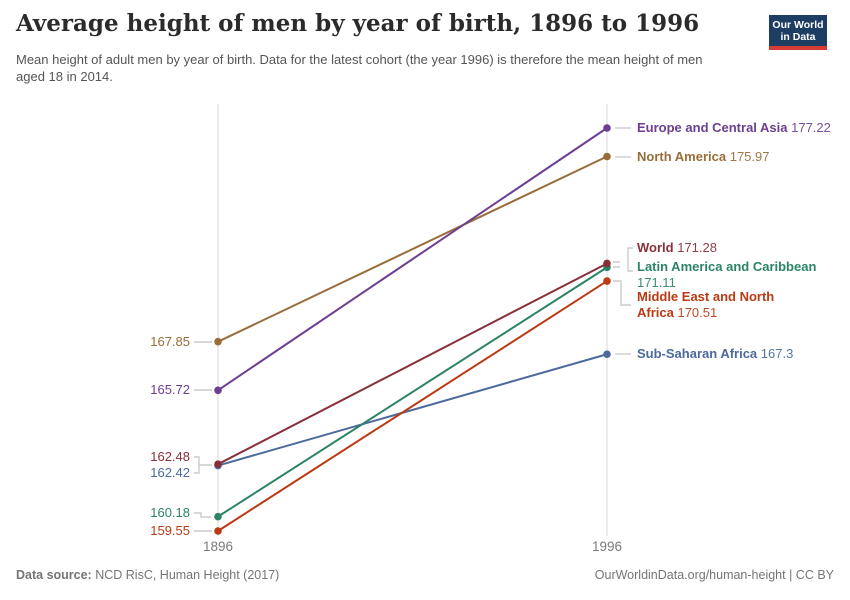 The width and height of the screenshot is (850, 600). I want to click on start-value-label-middle-east-and-north-africa: 159.55, so click(170, 530).